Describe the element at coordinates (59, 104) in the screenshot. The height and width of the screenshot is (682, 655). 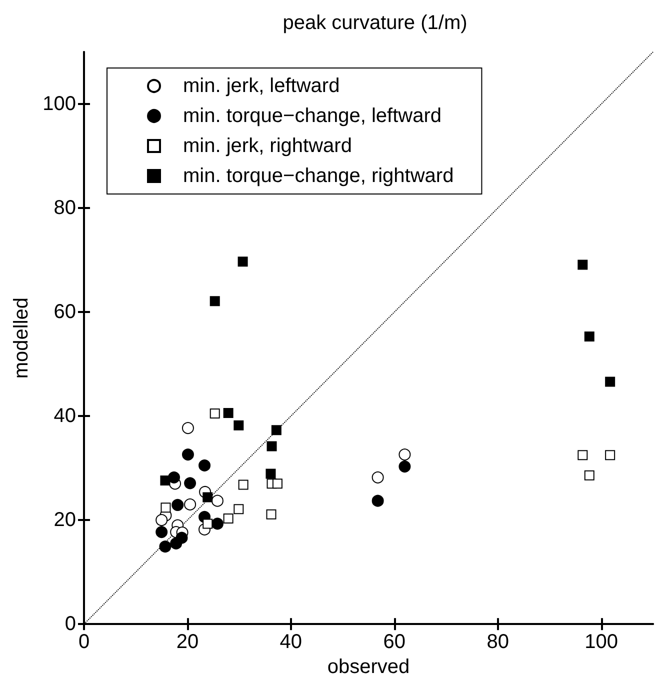
I see `y-tick-label: 100` at that location.